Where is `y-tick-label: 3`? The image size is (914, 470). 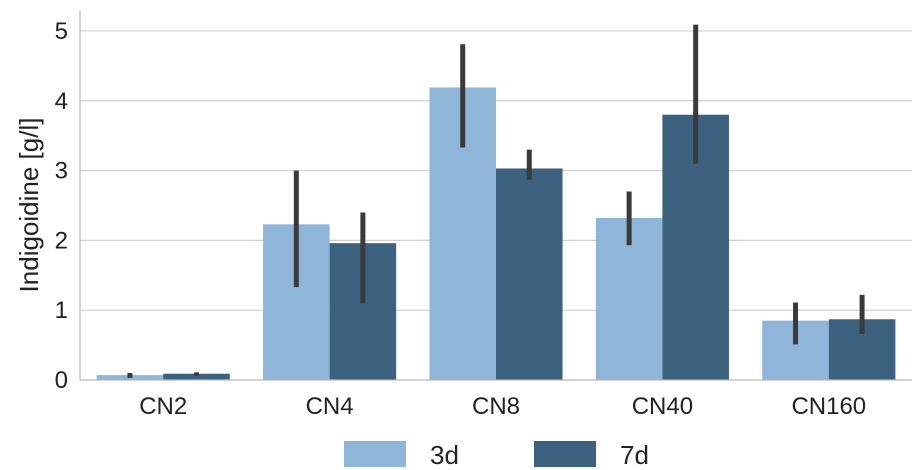
y-tick-label: 3 is located at coordinates (61, 171).